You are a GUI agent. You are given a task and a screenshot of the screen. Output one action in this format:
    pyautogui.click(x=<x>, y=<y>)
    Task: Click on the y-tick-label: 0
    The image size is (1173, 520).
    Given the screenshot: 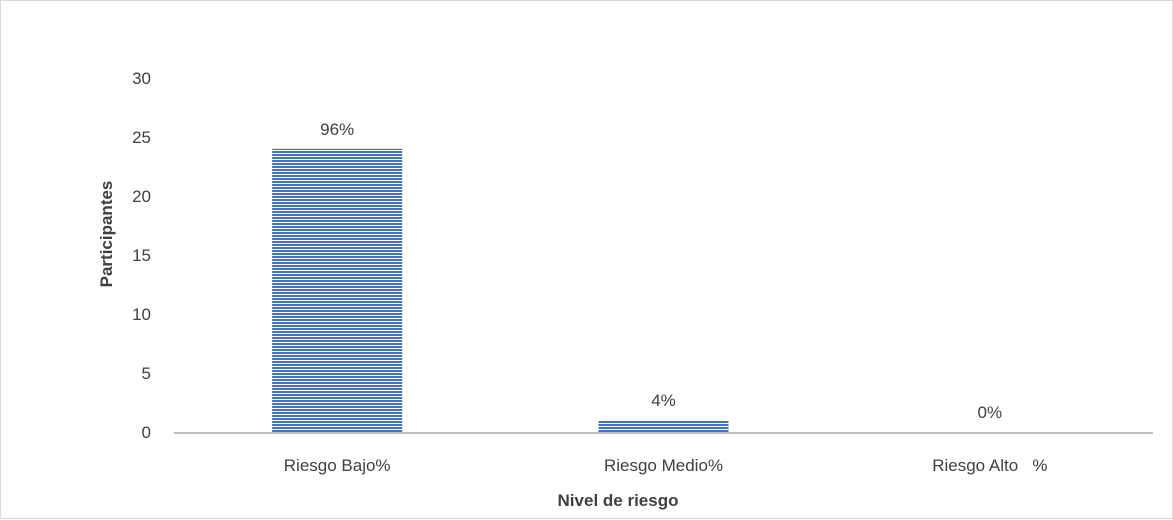 What is the action you would take?
    pyautogui.click(x=146, y=432)
    